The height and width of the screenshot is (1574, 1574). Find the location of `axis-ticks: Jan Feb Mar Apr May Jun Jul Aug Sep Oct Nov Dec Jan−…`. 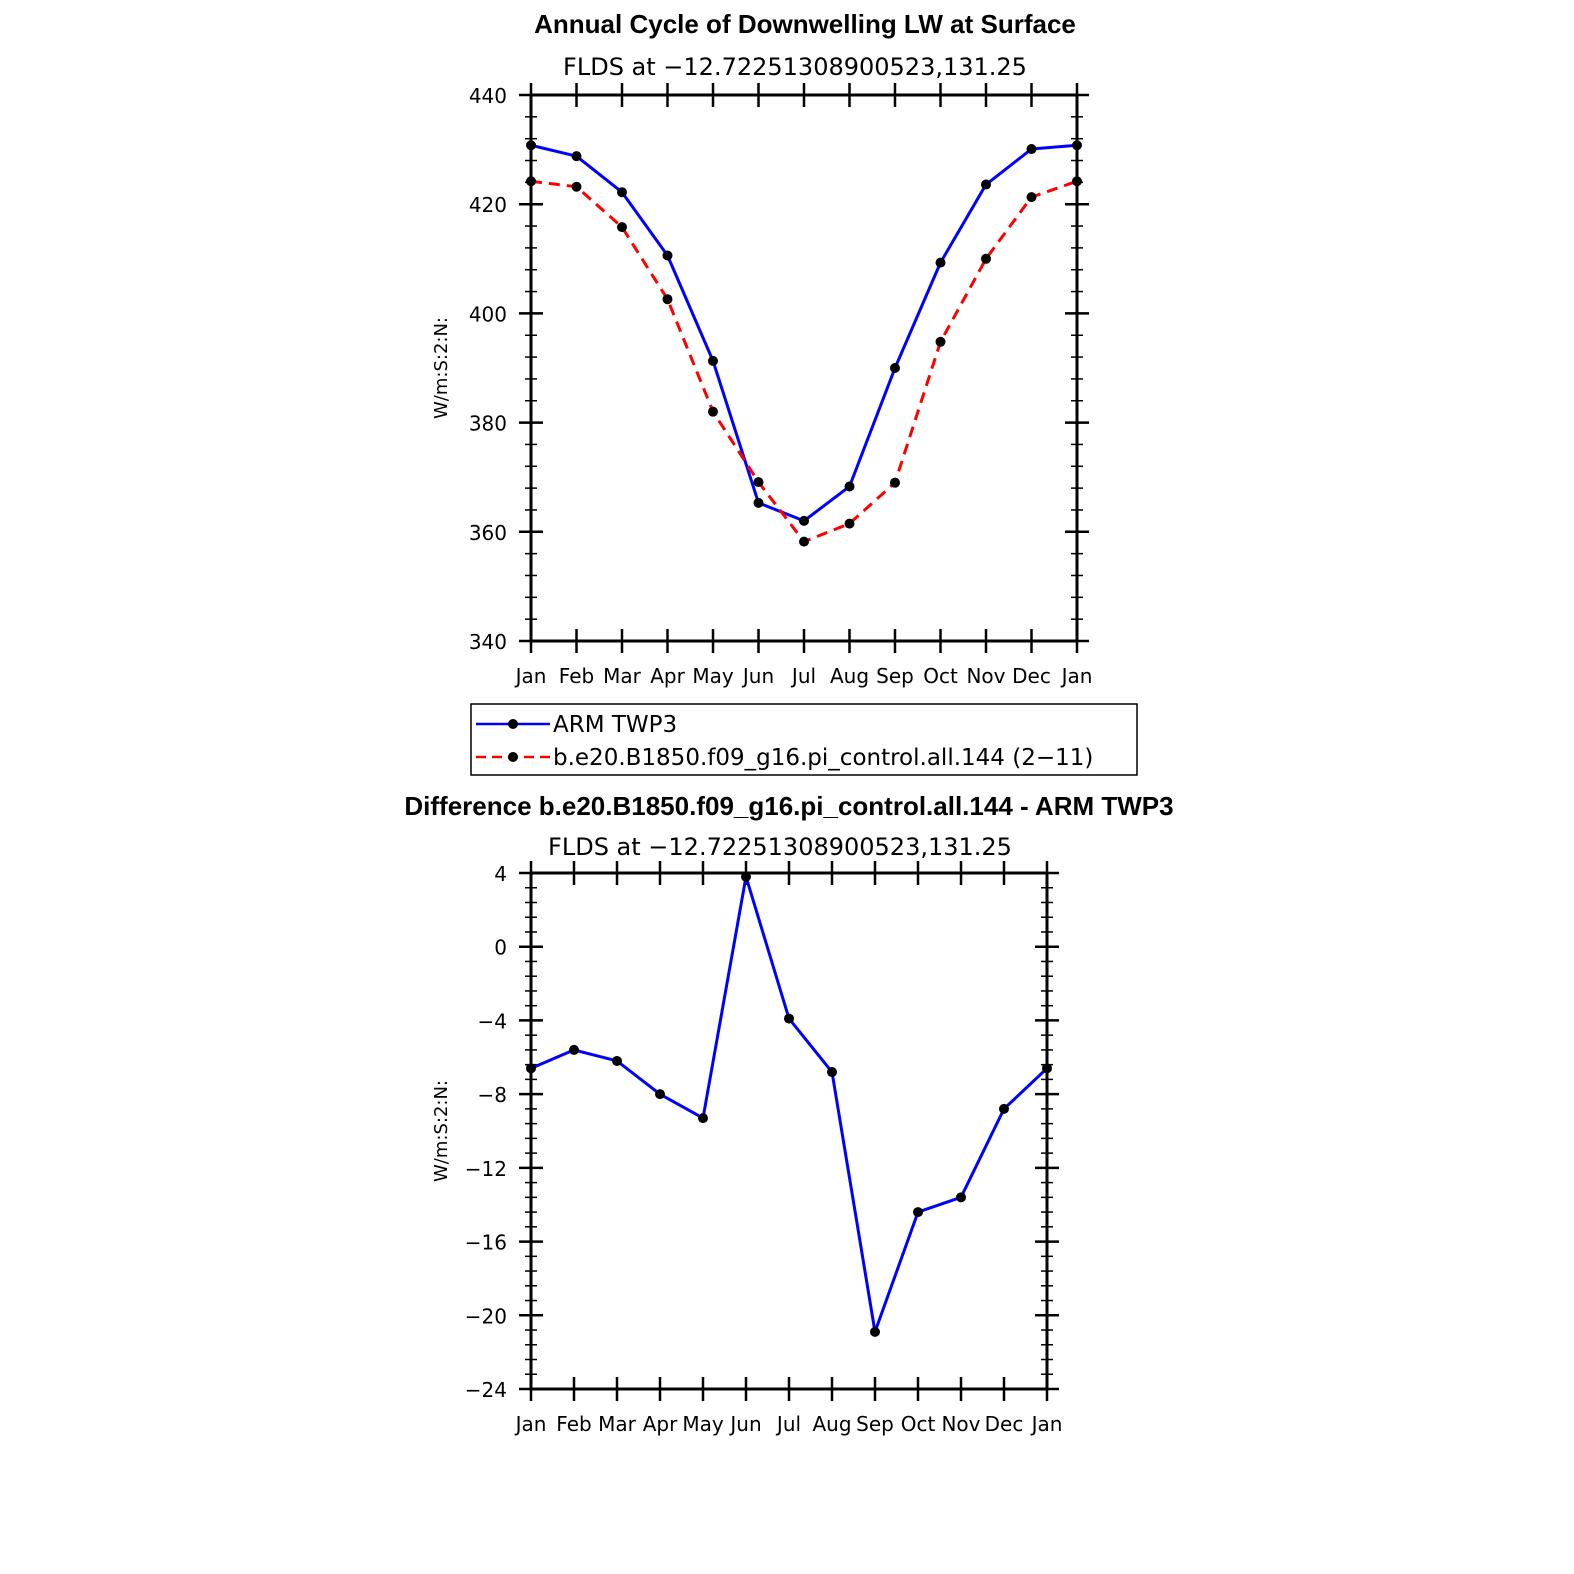

axis-ticks: Jan Feb Mar Apr May Jun Jul Aug Sep Oct Nov Dec Jan−… is located at coordinates (764, 1148).